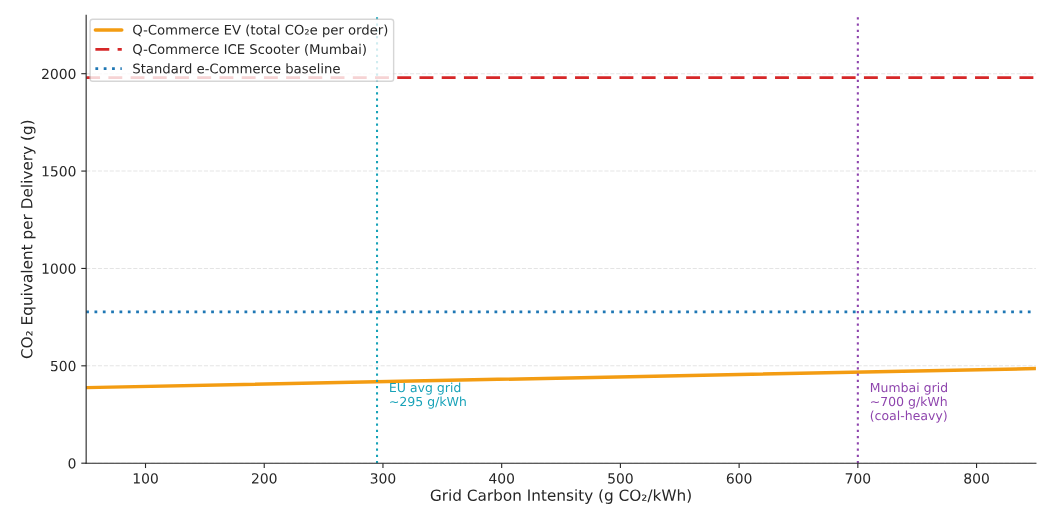 The height and width of the screenshot is (509, 1038). I want to click on x-tick-label: 800, so click(976, 478).